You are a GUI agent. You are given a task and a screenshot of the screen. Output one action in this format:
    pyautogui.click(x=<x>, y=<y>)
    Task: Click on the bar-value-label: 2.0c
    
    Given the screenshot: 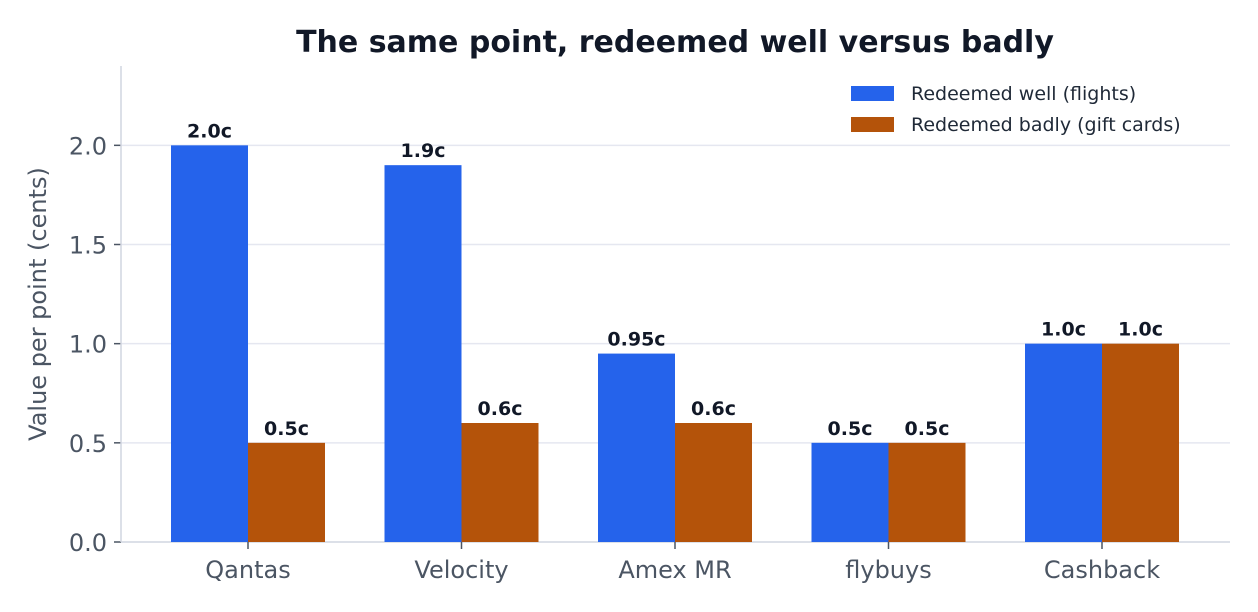 What is the action you would take?
    pyautogui.click(x=209, y=131)
    